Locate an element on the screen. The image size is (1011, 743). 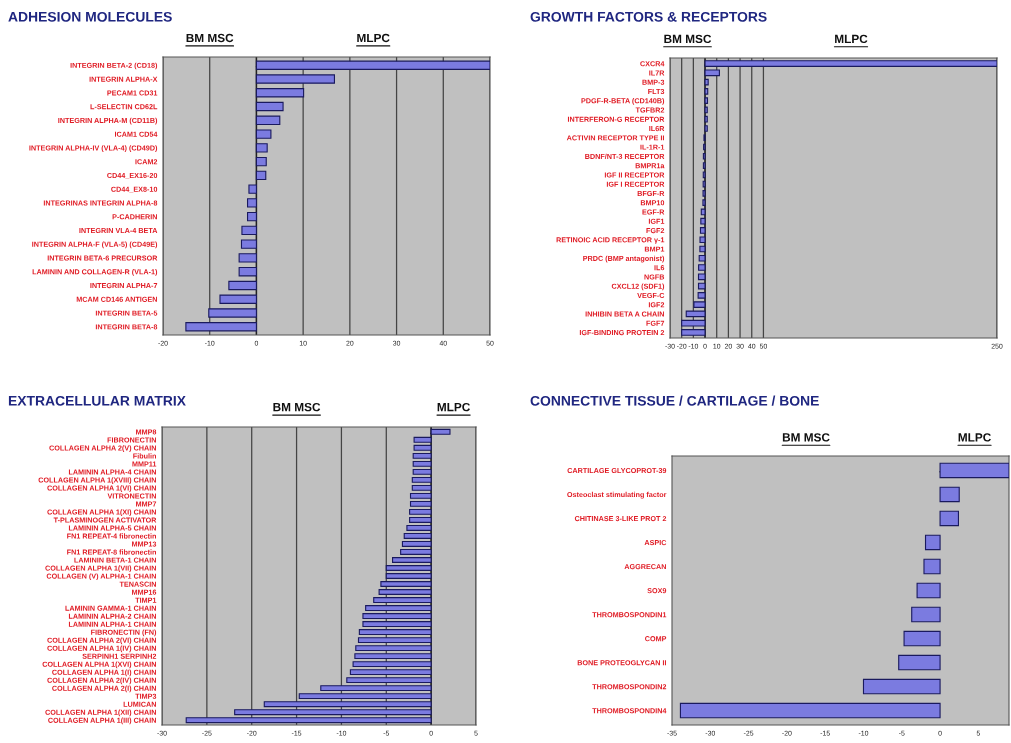
chart-title: CONNECTIVE TISSUE / CARTILAGE / BONE is located at coordinates (674, 400).